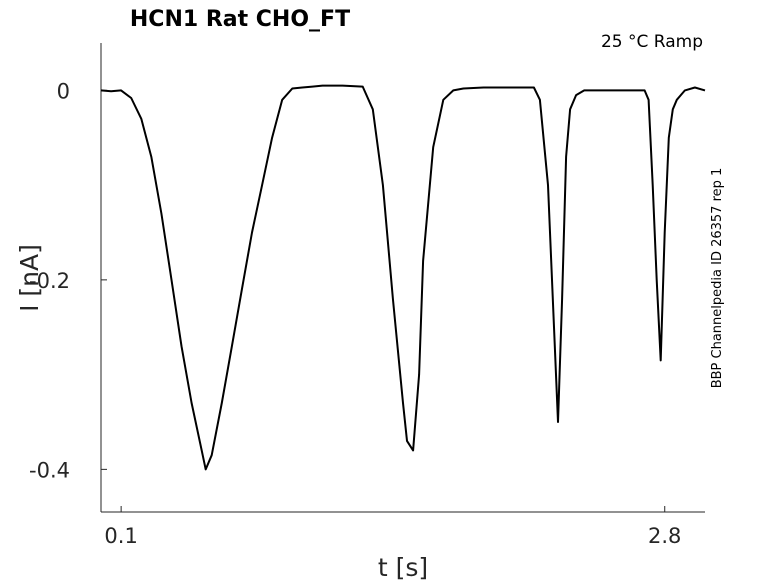  Describe the element at coordinates (120, 536) in the screenshot. I see `x-tick-label: 0.1` at that location.